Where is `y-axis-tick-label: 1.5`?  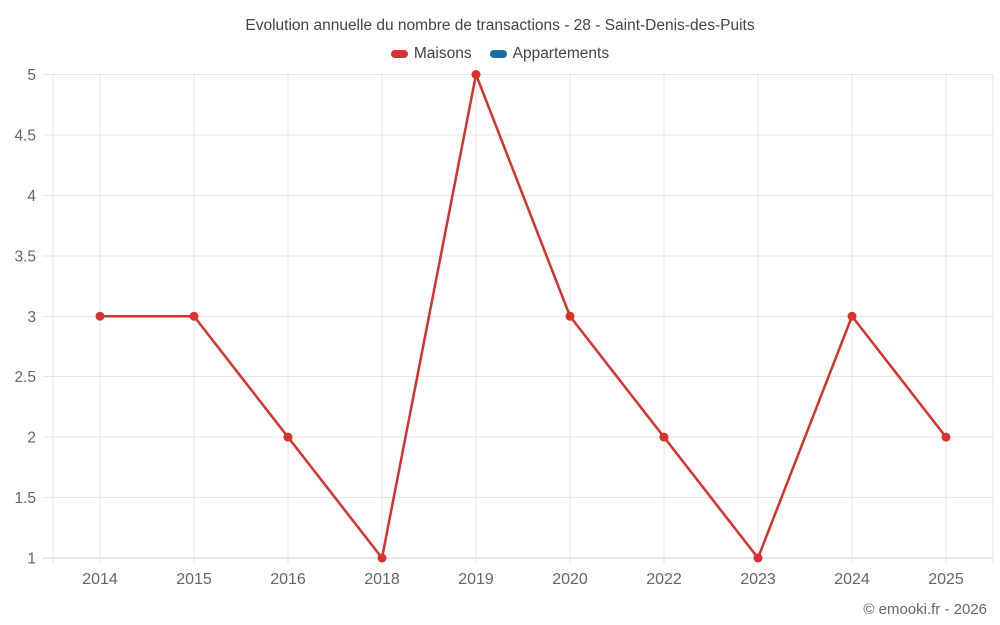 y-axis-tick-label: 1.5 is located at coordinates (25, 498).